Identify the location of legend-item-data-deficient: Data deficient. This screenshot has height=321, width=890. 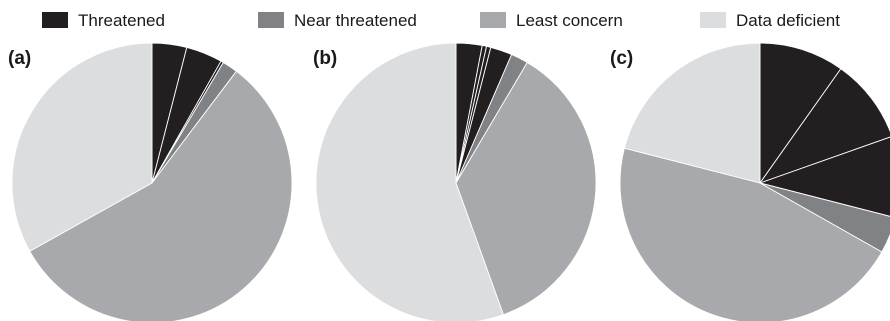
(770, 20).